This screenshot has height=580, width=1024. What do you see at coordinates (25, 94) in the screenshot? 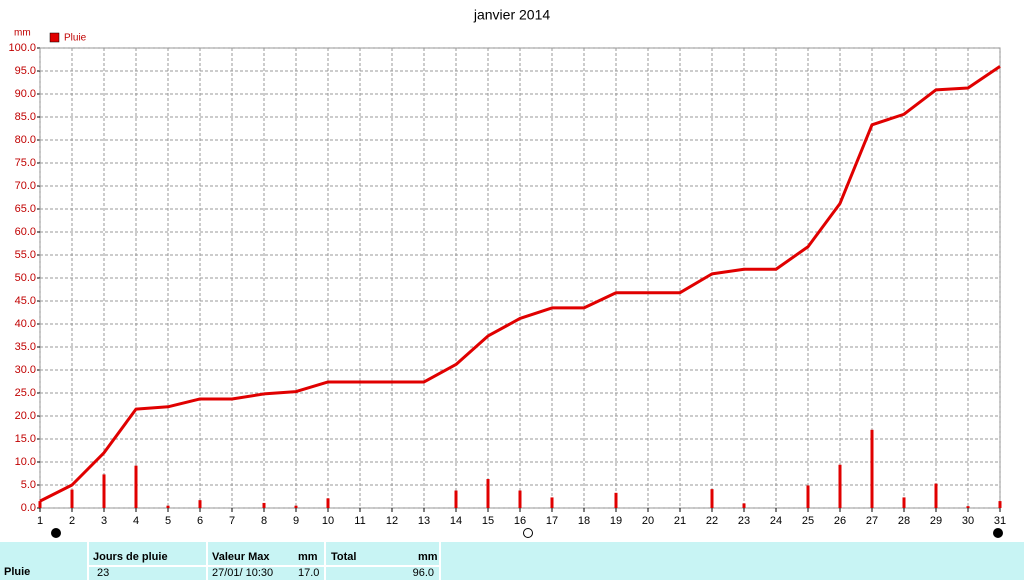
I see `y-tick-label: 90.0` at bounding box center [25, 94].